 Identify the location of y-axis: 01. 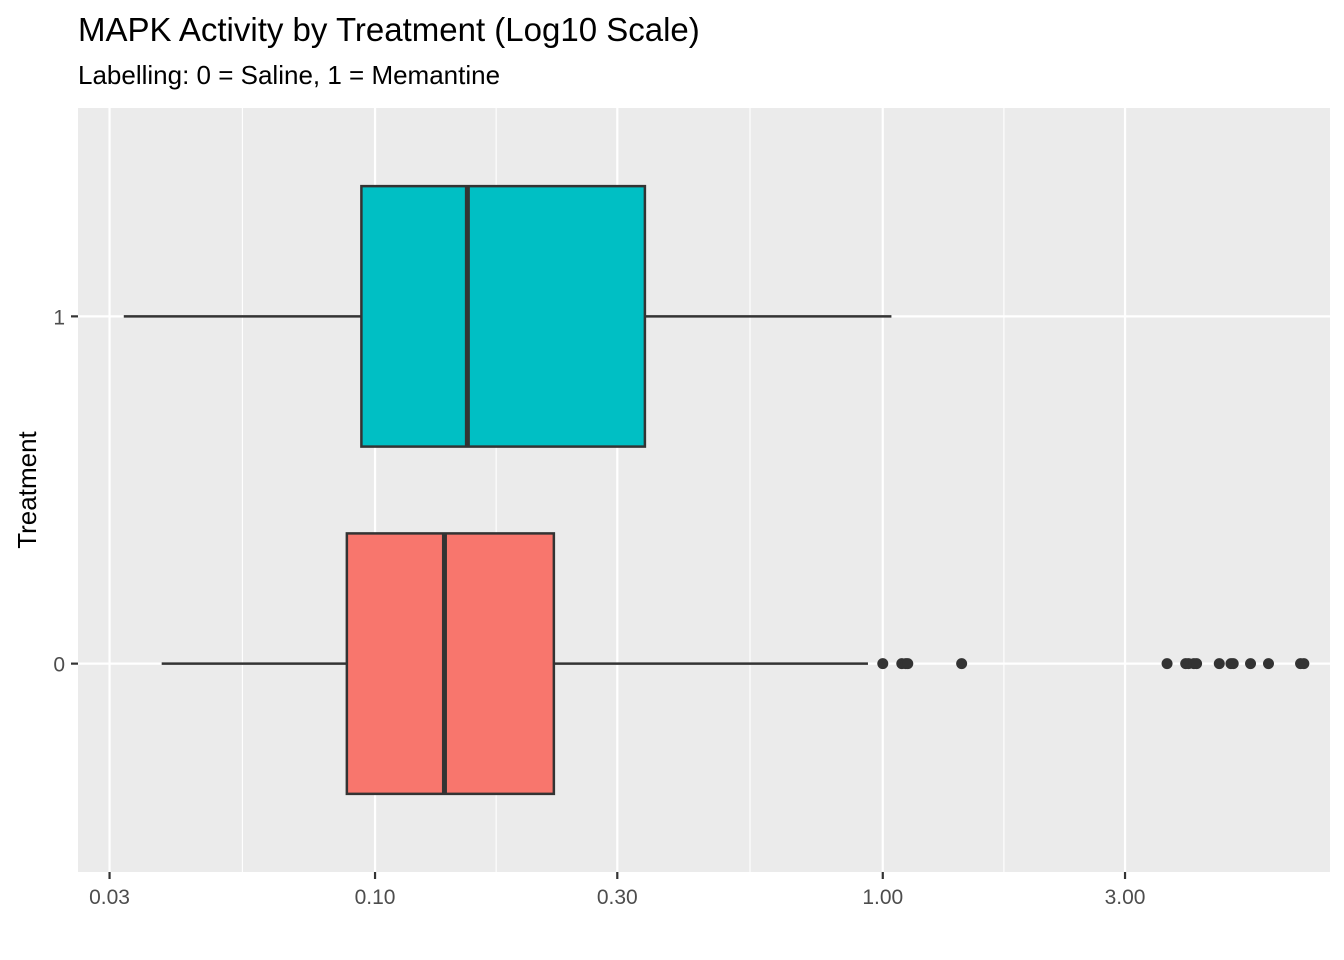
(65, 491).